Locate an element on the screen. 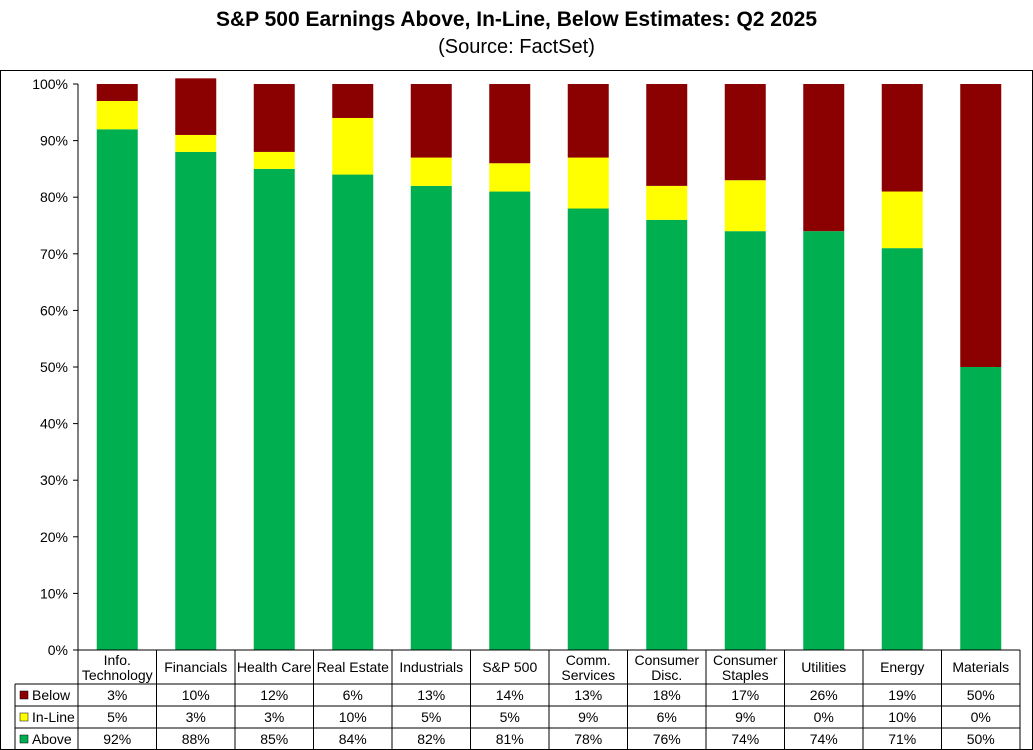 This screenshot has width=1033, height=750. data-label: 85% is located at coordinates (274, 739).